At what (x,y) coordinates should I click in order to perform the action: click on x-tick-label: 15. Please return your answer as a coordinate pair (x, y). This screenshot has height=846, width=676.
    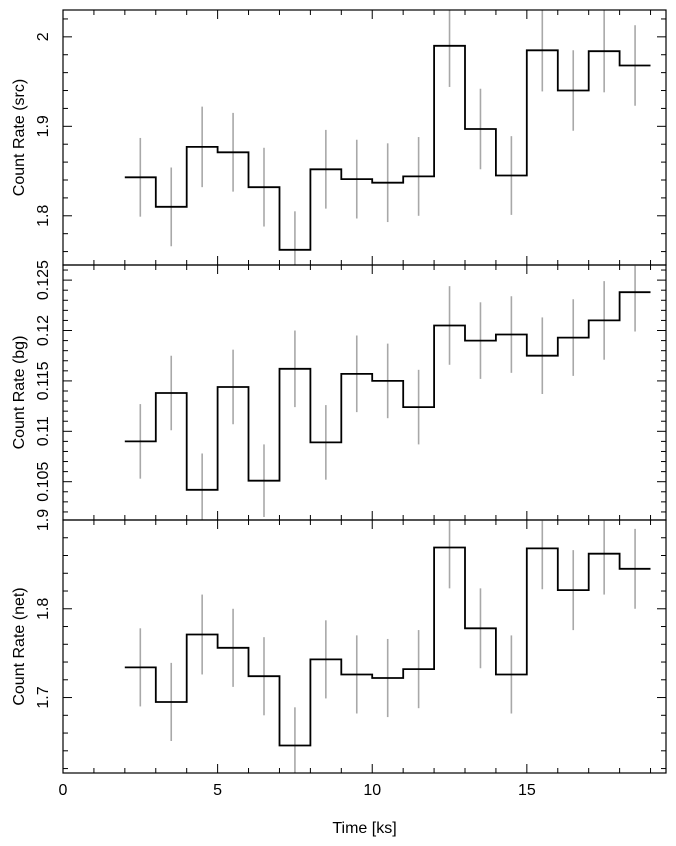
    Looking at the image, I should click on (527, 790).